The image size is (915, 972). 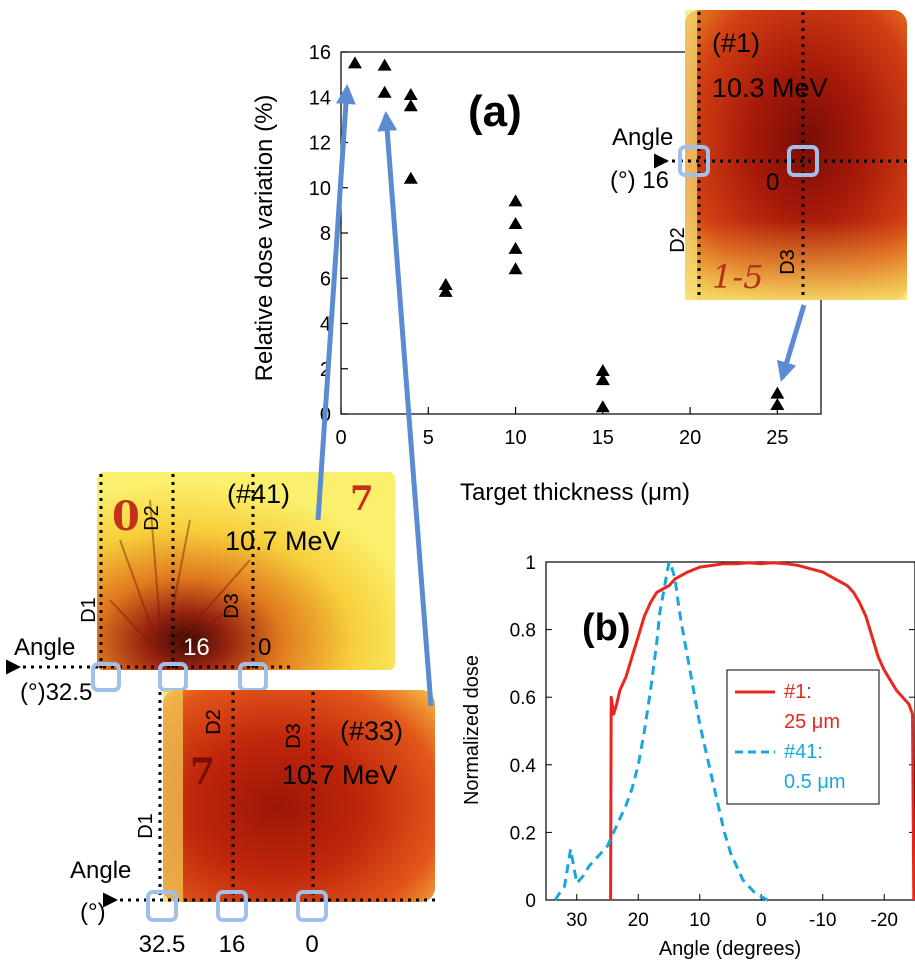 What do you see at coordinates (162, 944) in the screenshot?
I see `film-33-bottom-label-32-5: 32.5` at bounding box center [162, 944].